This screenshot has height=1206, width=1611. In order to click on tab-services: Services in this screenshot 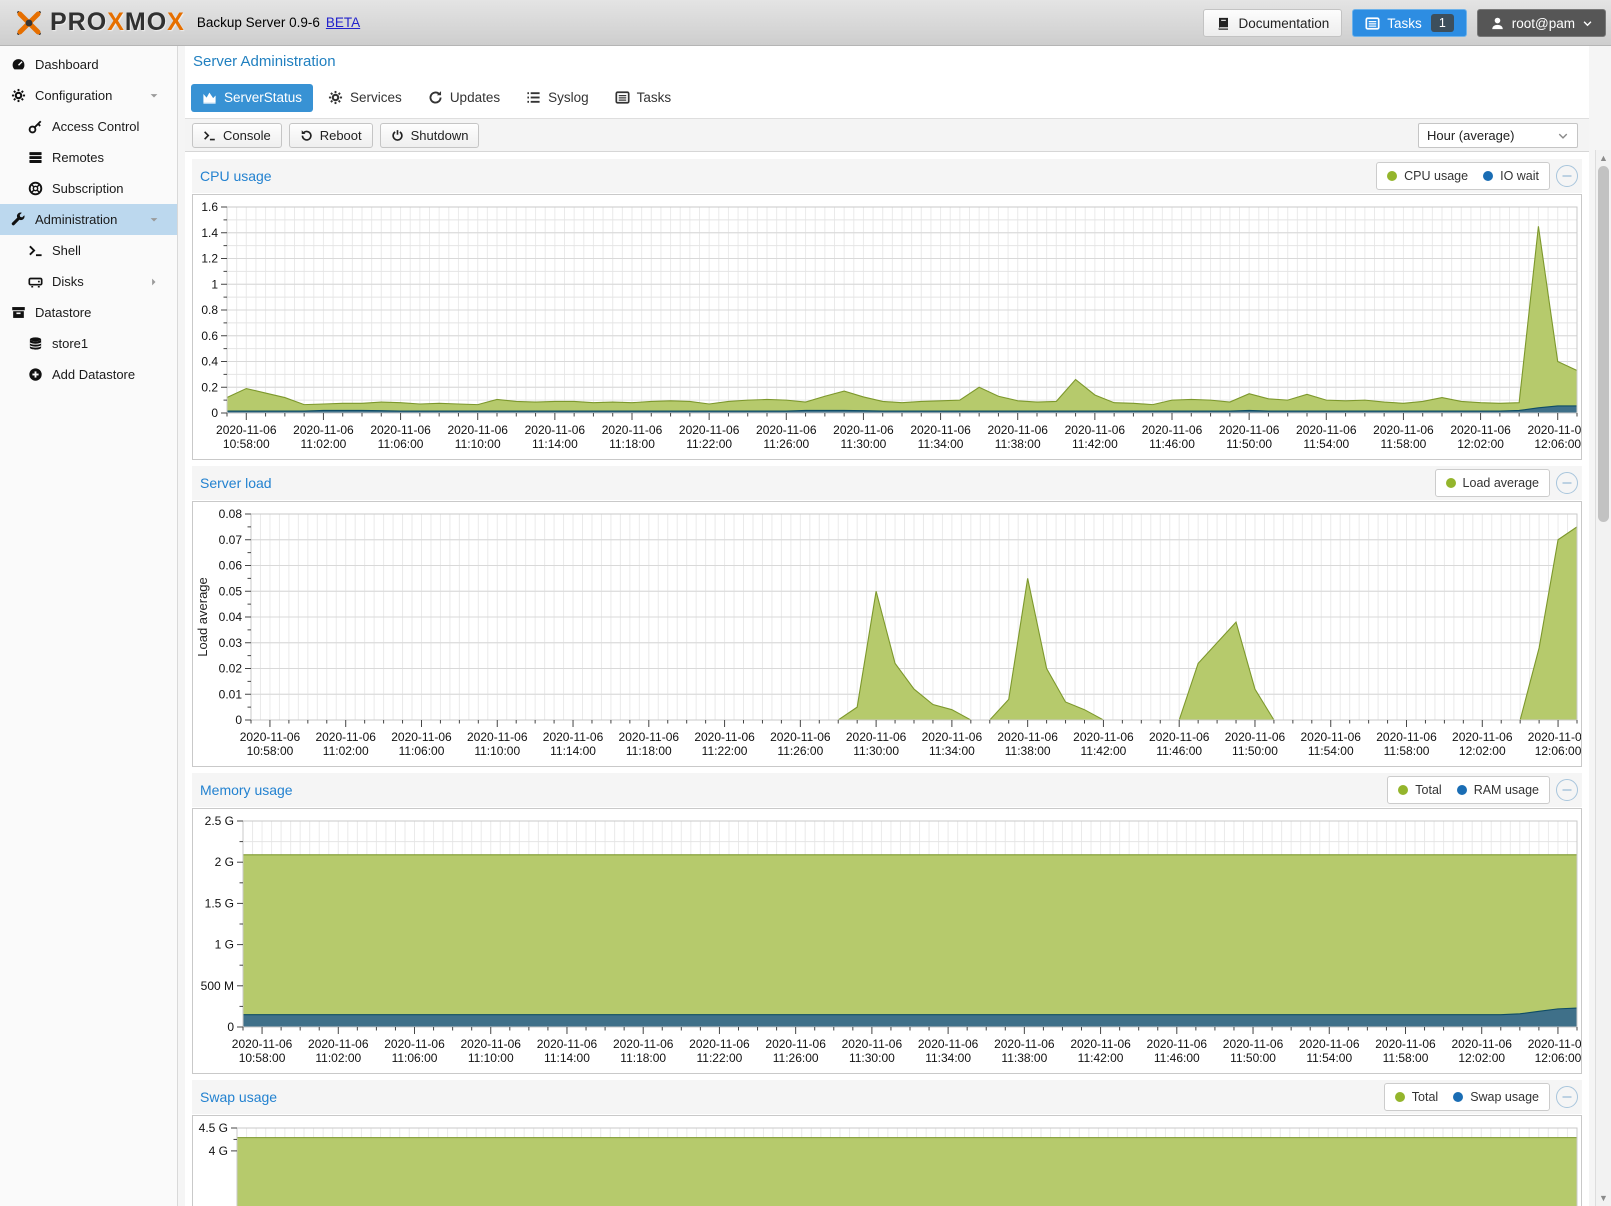, I will do `click(365, 98)`.